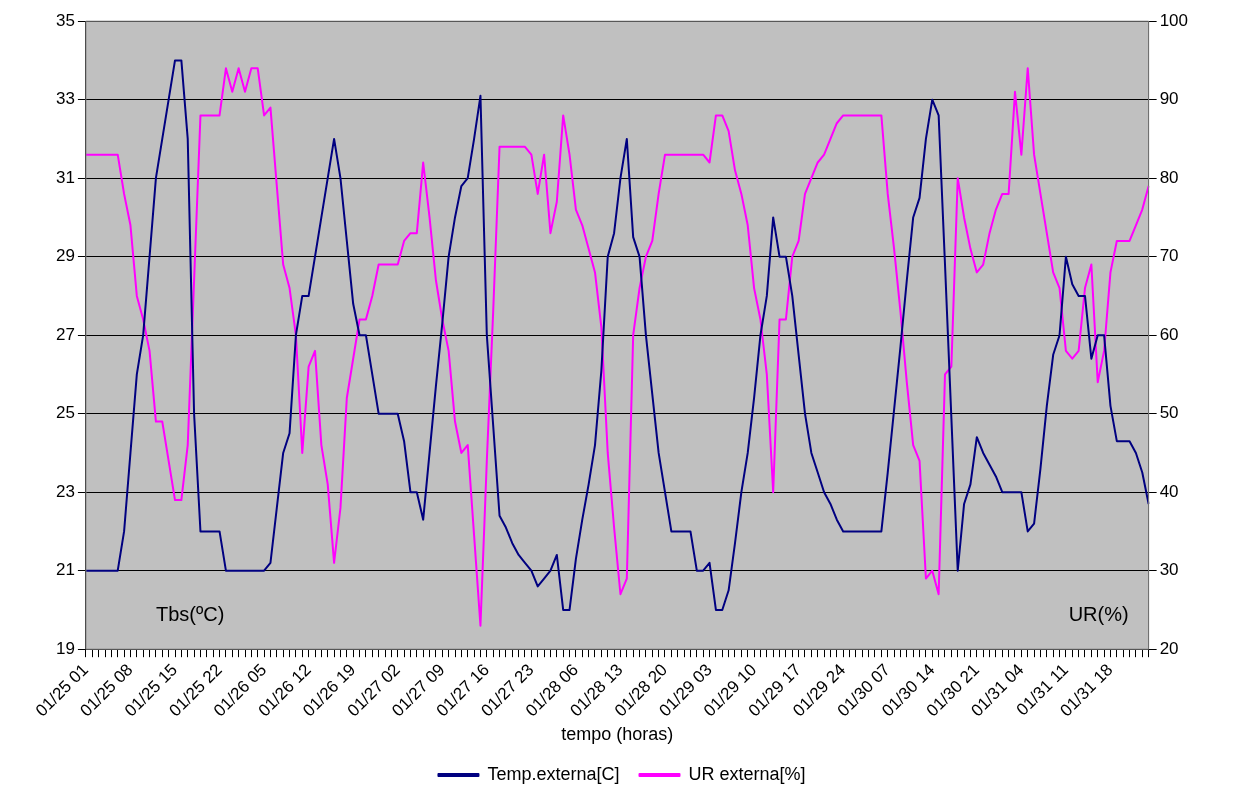 This screenshot has width=1239, height=809. I want to click on x-axis-title: tempo (horas), so click(617, 734).